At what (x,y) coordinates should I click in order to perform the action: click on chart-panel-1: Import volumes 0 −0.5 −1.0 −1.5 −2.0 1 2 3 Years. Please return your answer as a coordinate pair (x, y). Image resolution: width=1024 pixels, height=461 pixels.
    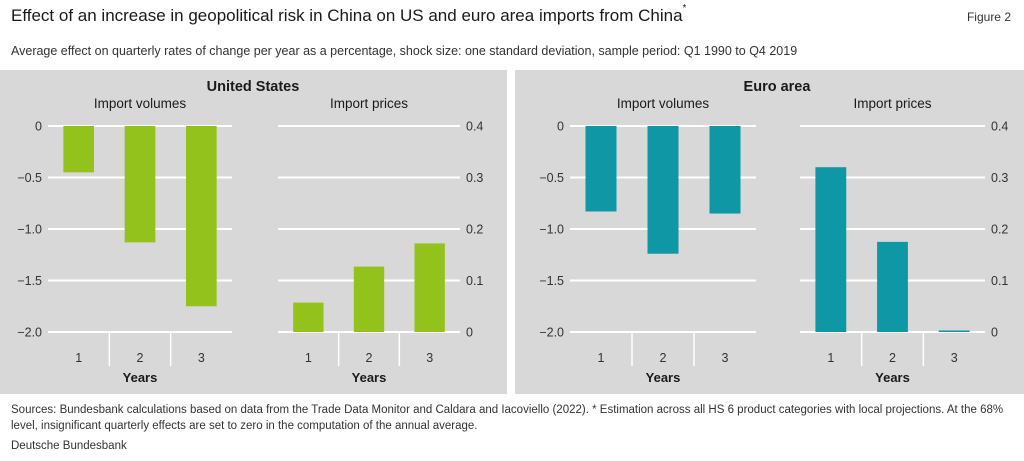
    Looking at the image, I should click on (124, 240).